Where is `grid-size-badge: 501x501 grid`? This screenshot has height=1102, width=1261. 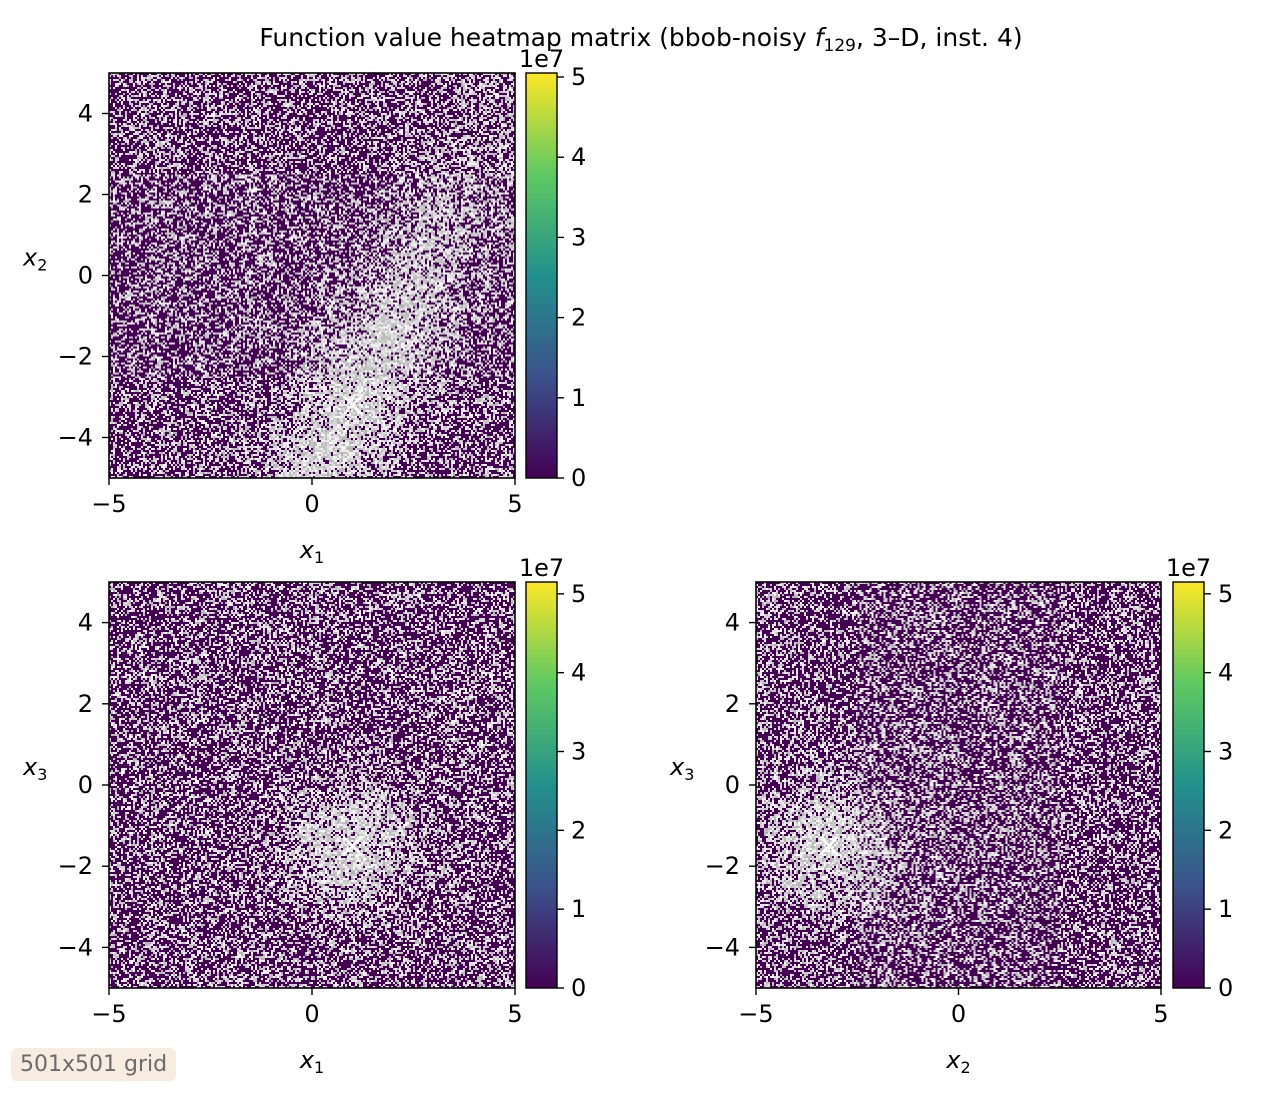 grid-size-badge: 501x501 grid is located at coordinates (94, 1064).